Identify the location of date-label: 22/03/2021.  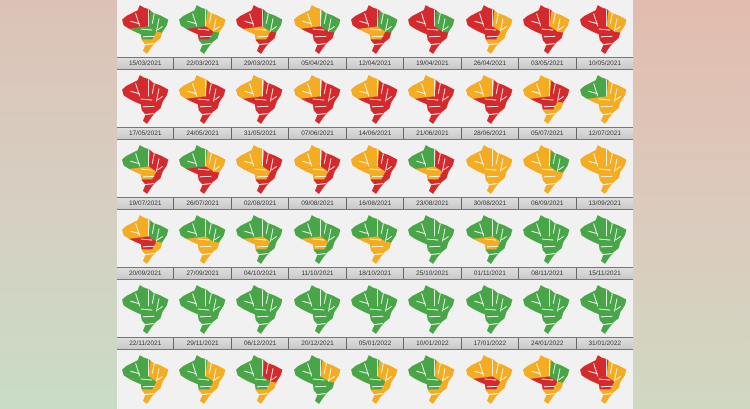
(202, 63).